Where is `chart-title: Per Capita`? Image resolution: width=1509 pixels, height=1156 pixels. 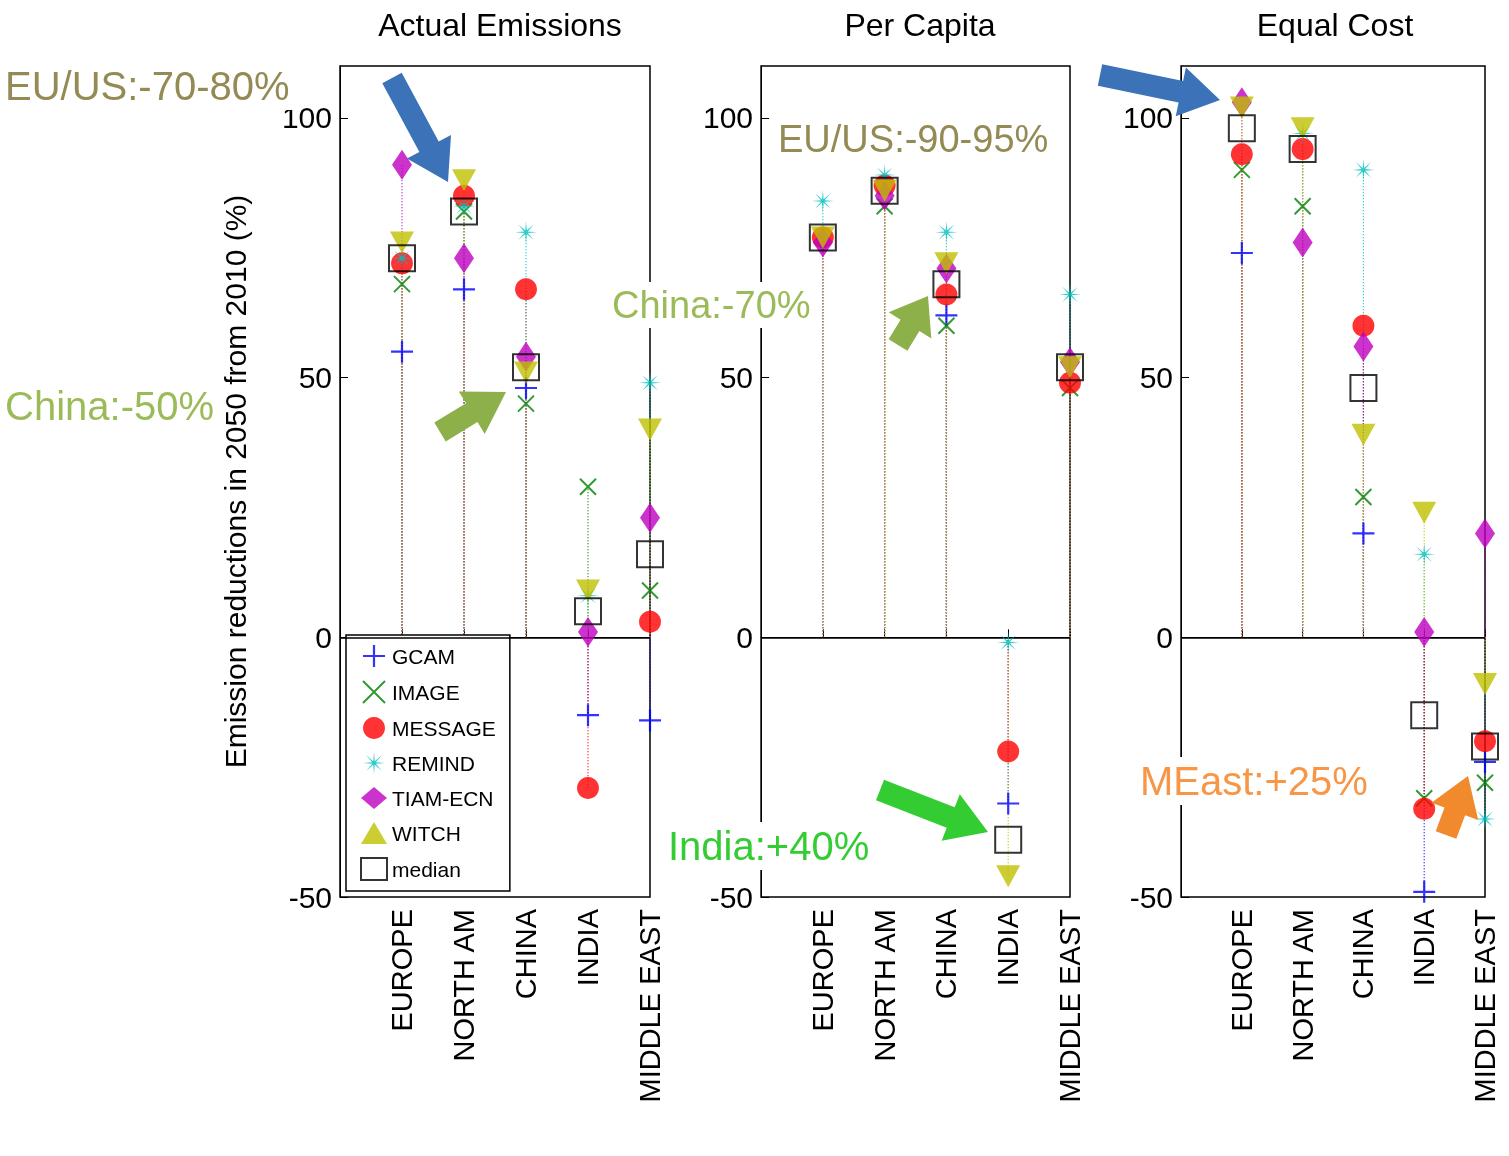 chart-title: Per Capita is located at coordinates (920, 25).